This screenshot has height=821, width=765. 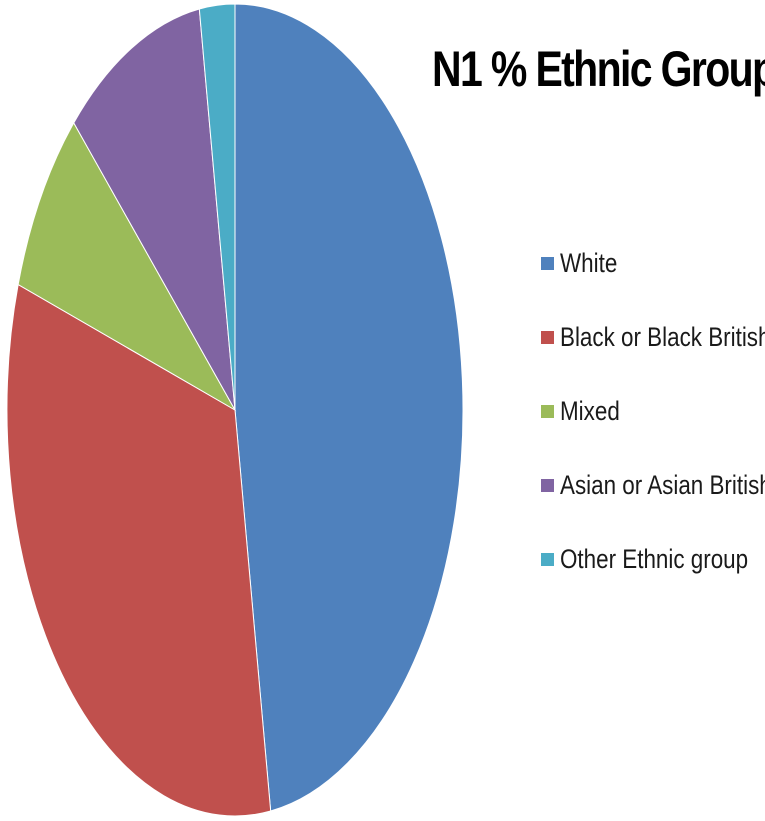 I want to click on legend-label: Mixed, so click(x=590, y=411).